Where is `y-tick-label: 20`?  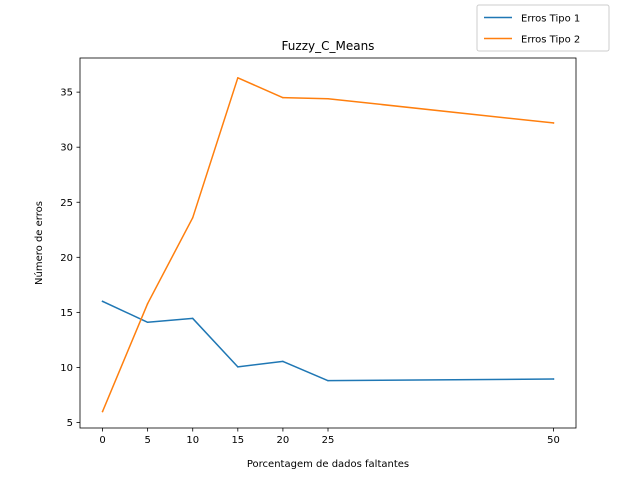 y-tick-label: 20 is located at coordinates (66, 258).